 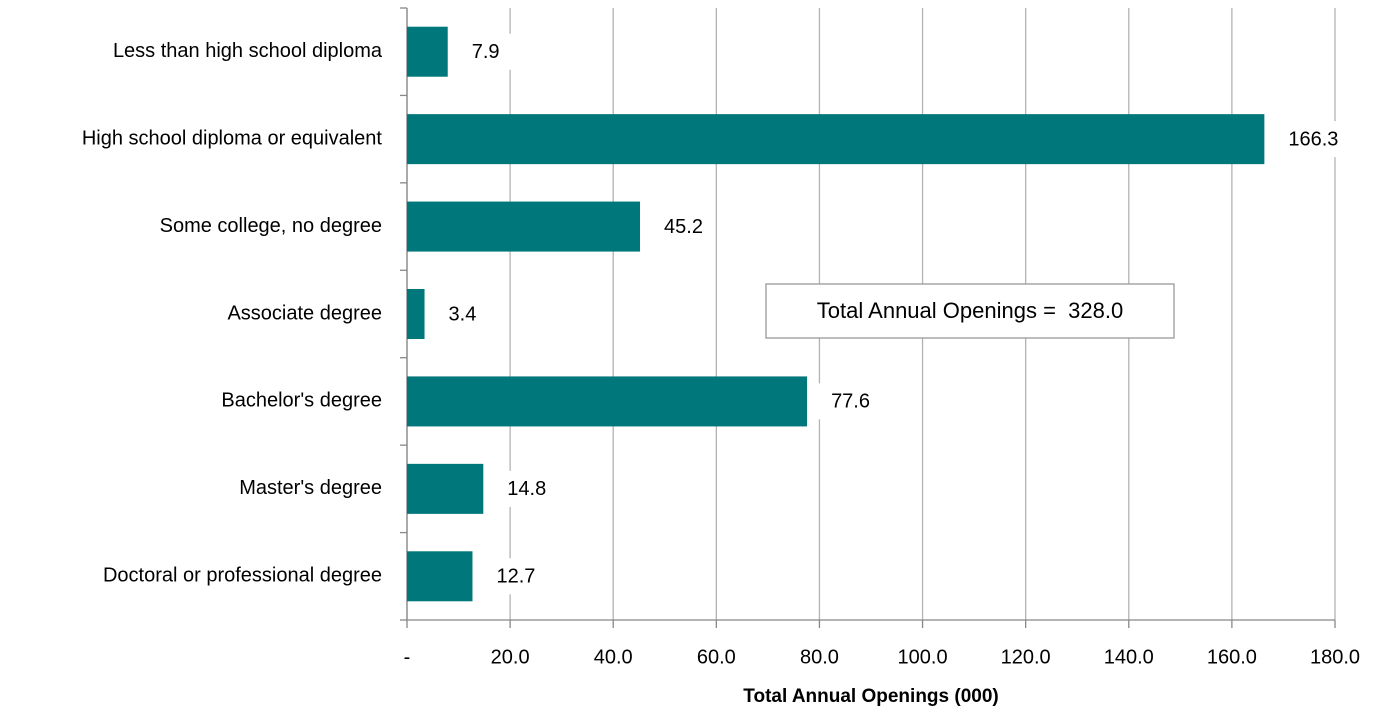 I want to click on data-label: 77.6, so click(x=850, y=402).